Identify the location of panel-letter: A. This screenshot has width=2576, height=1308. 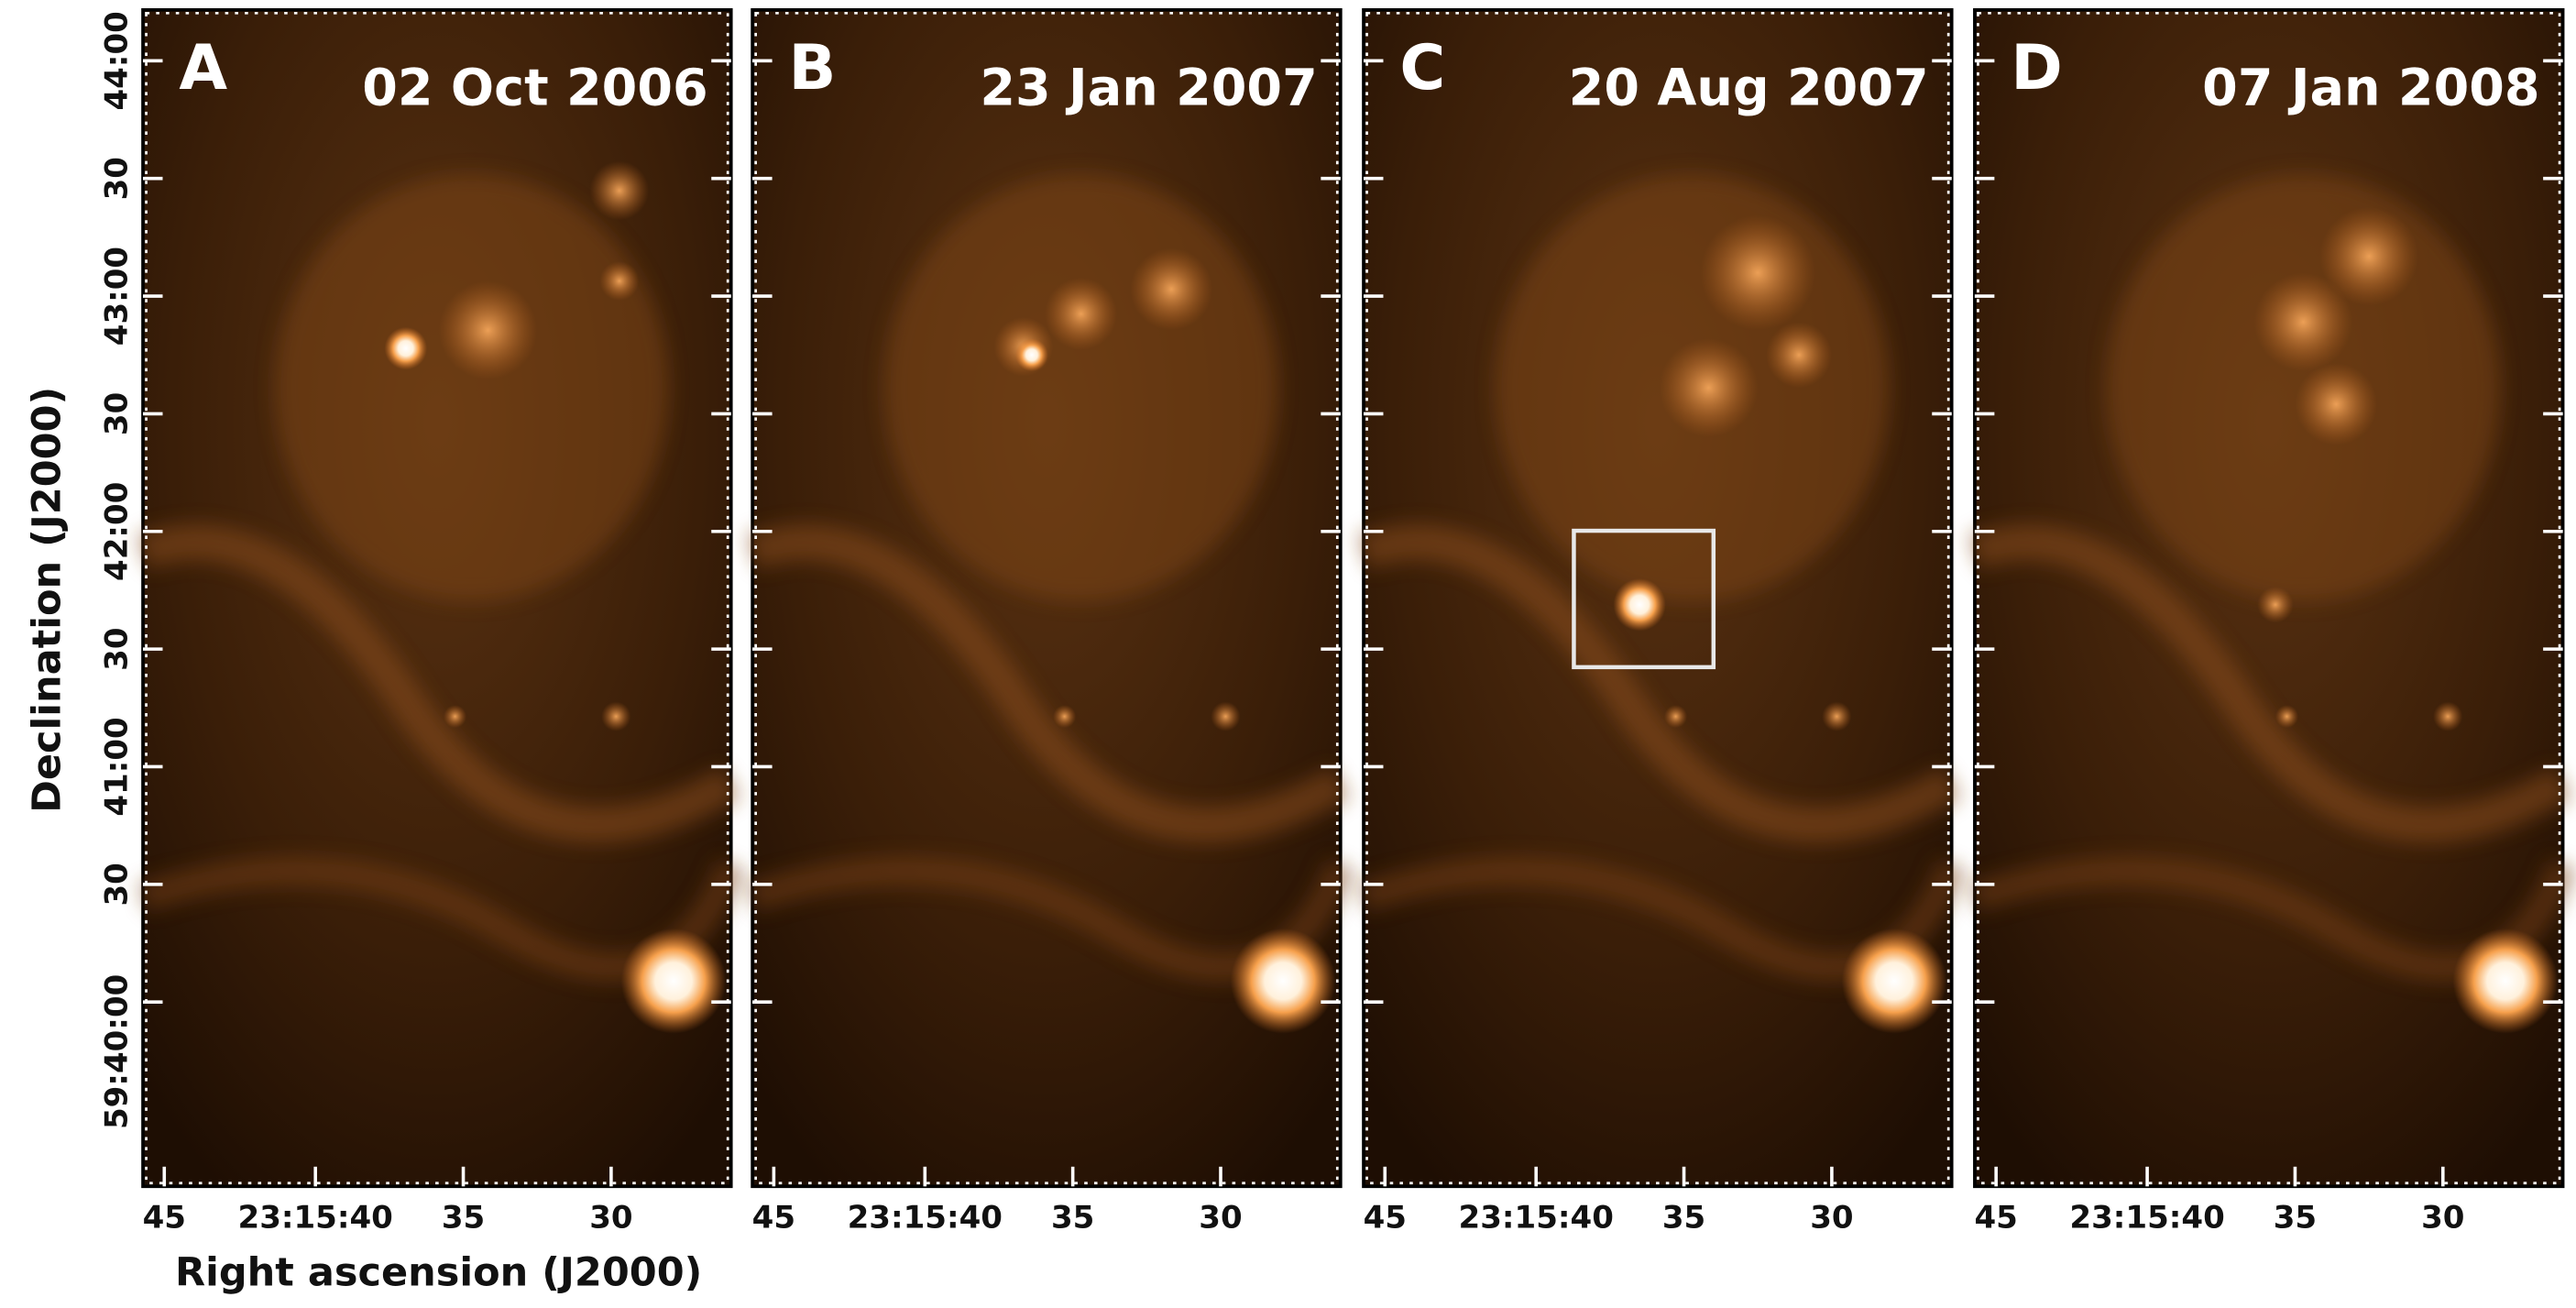
(203, 68).